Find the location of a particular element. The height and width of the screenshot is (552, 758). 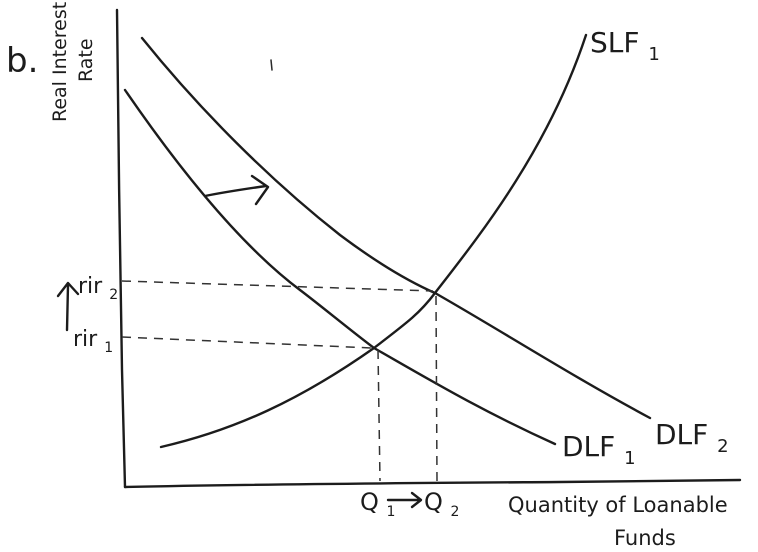

x-axis-label-line2: Funds is located at coordinates (645, 538).